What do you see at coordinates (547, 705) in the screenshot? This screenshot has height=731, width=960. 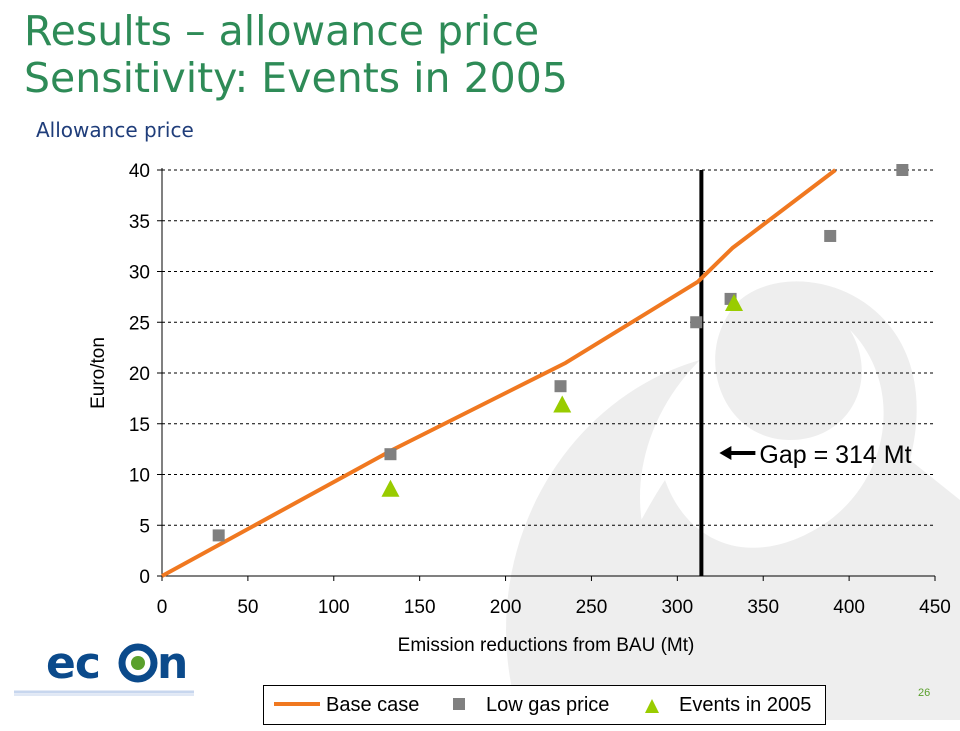 I see `legend-low-gas-label: Low gas price` at bounding box center [547, 705].